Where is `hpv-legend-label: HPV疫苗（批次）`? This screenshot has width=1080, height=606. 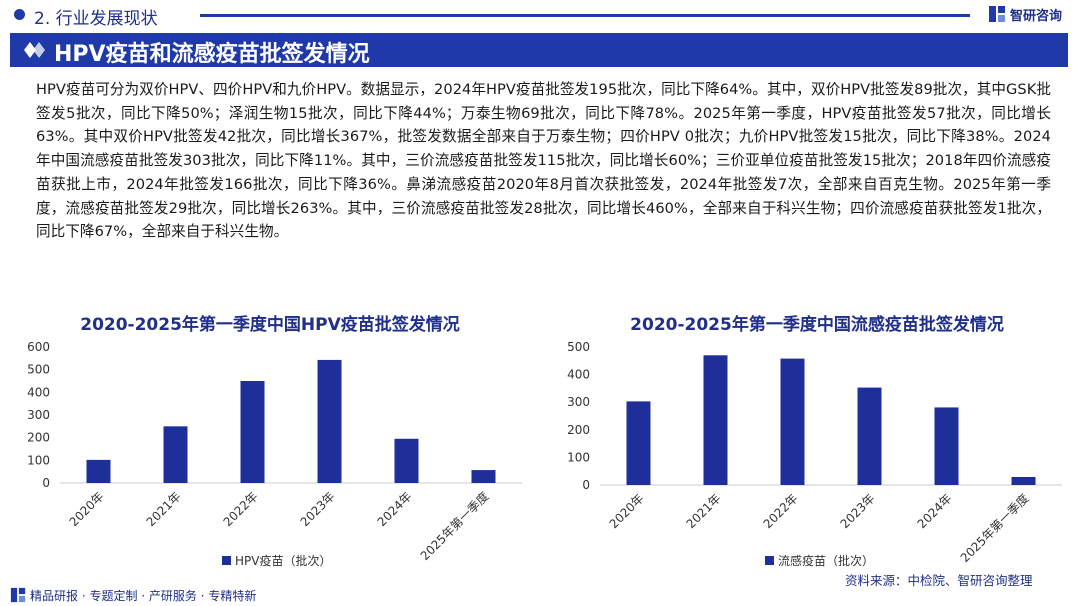
hpv-legend-label: HPV疫苗（批次） is located at coordinates (283, 560).